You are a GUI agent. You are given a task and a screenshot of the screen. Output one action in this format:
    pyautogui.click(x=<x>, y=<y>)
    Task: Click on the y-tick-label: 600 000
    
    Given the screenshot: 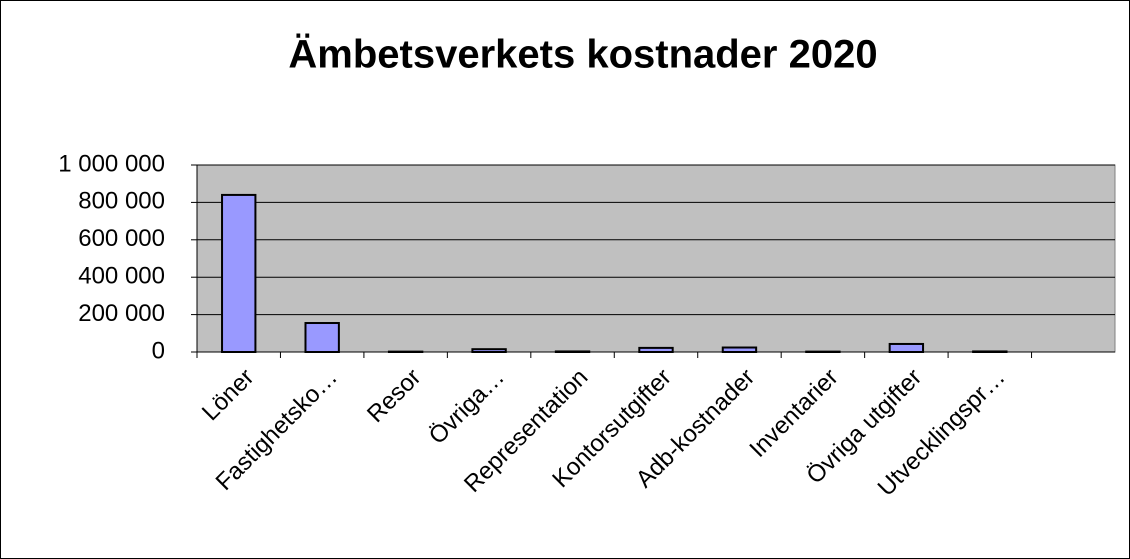 What is the action you would take?
    pyautogui.click(x=121, y=238)
    